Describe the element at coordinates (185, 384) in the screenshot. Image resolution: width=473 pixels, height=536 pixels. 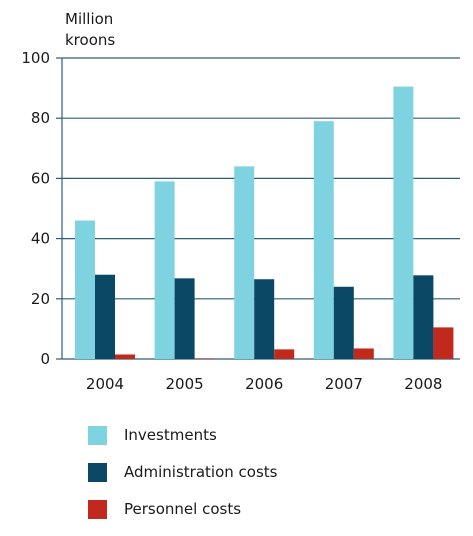
I see `x-tick-label: 2005` at that location.